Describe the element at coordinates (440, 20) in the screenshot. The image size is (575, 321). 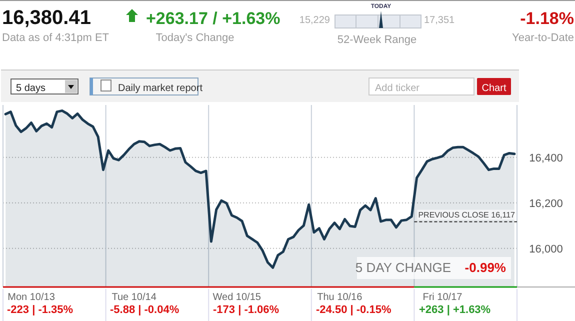
I see `text: 17,351` at that location.